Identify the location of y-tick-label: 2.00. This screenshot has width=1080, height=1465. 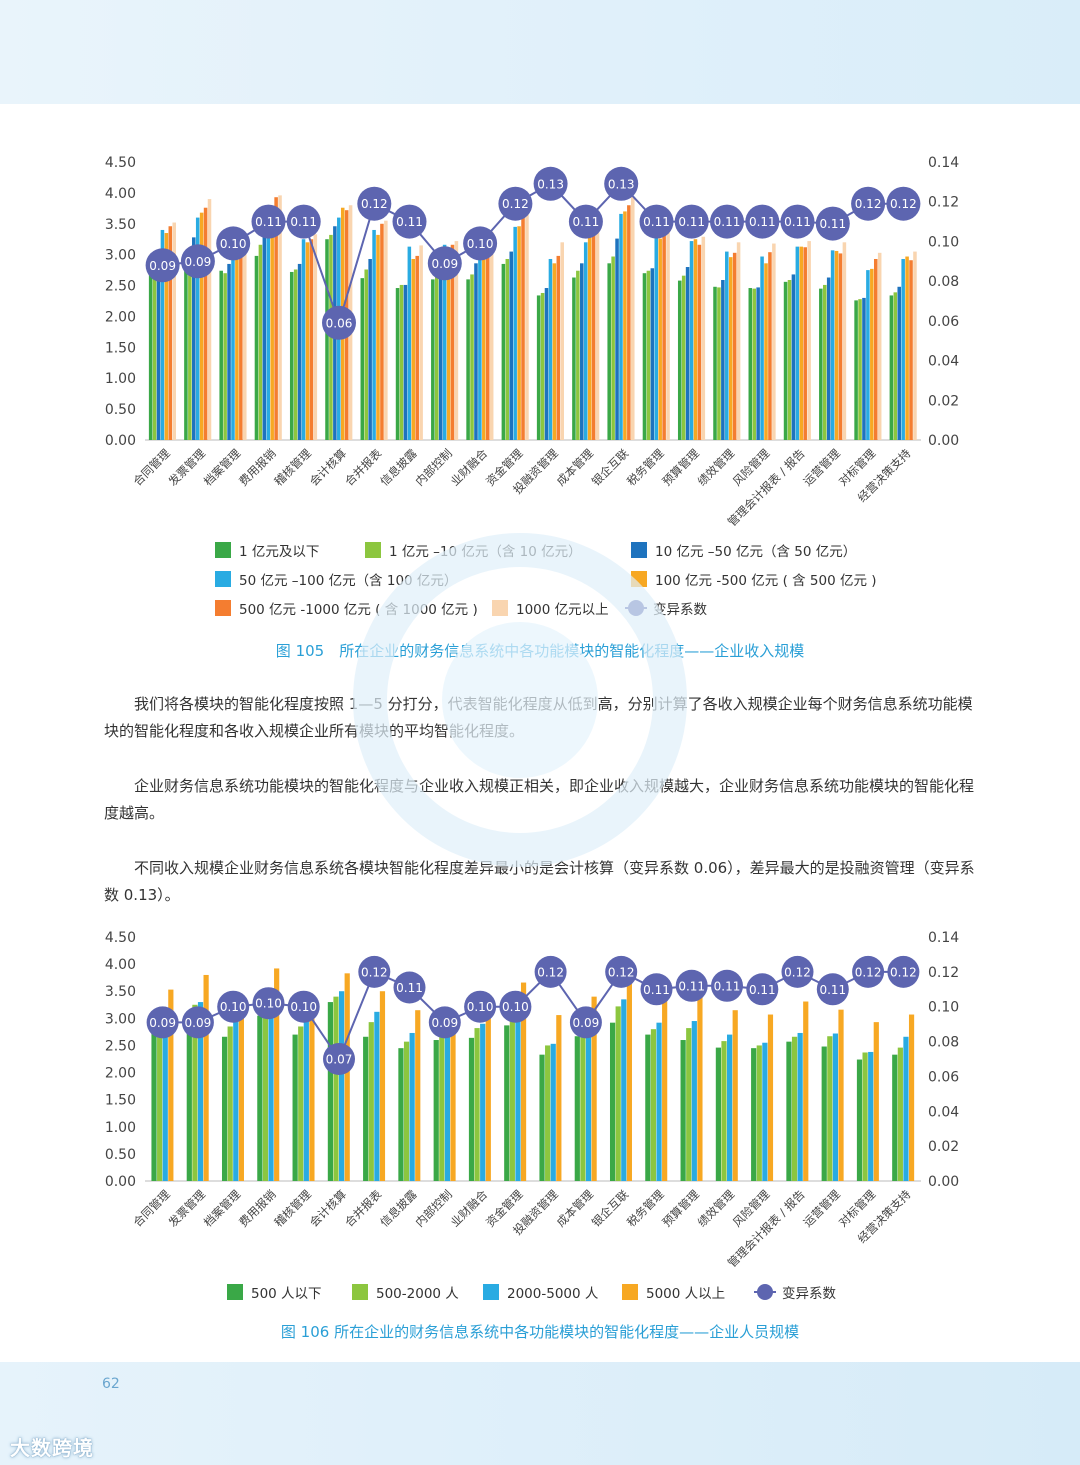
(120, 1074).